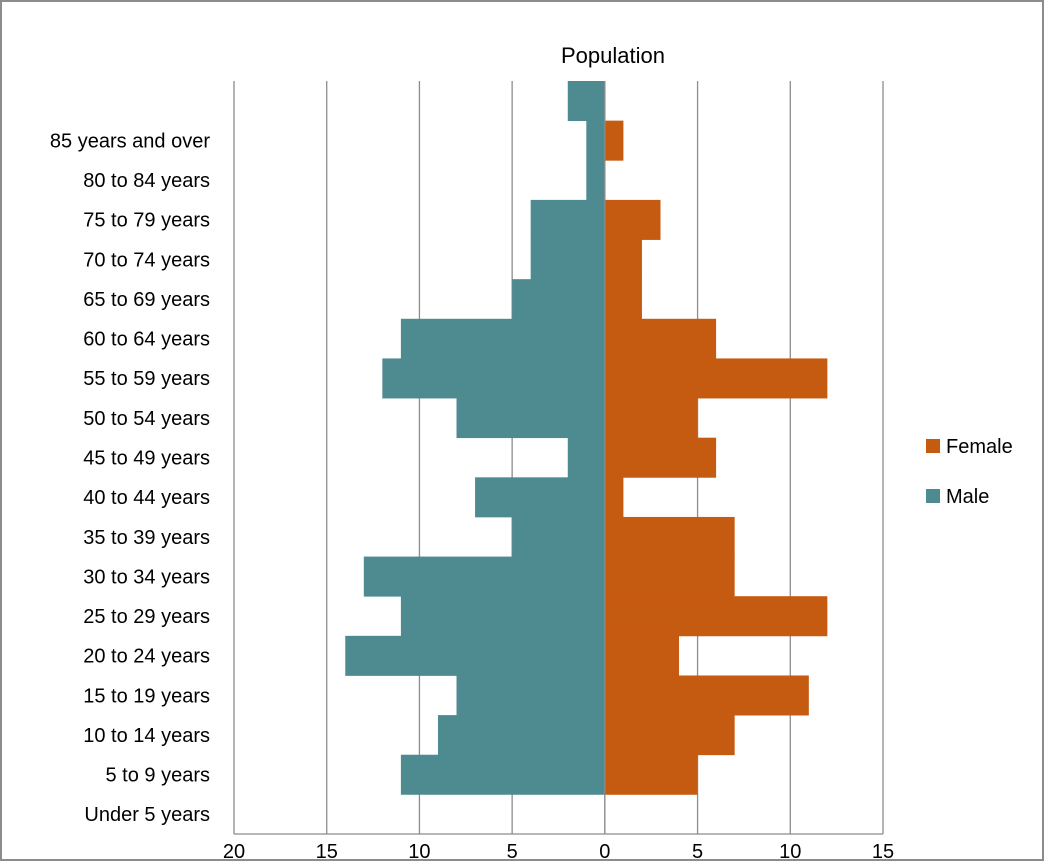 The width and height of the screenshot is (1044, 863). Describe the element at coordinates (883, 852) in the screenshot. I see `x-tick-label-7: 15` at that location.